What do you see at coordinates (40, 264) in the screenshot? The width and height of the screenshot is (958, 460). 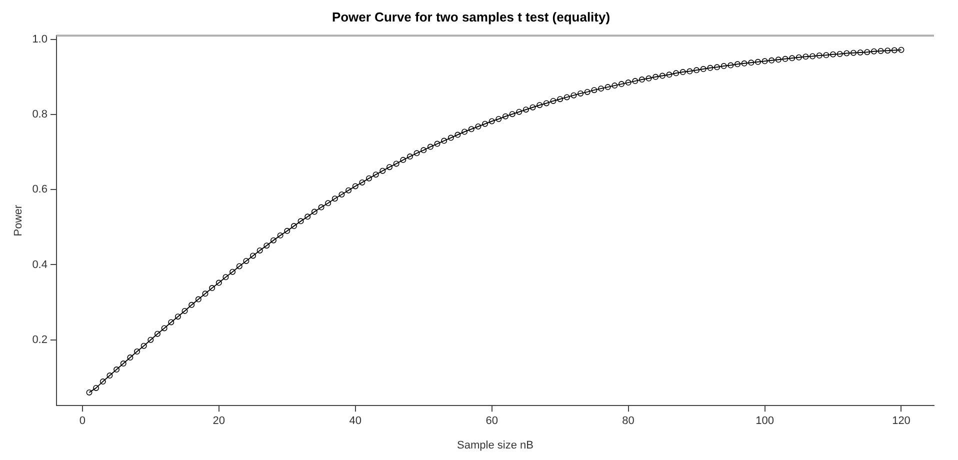 I see `y-tick-label: 0.4` at bounding box center [40, 264].